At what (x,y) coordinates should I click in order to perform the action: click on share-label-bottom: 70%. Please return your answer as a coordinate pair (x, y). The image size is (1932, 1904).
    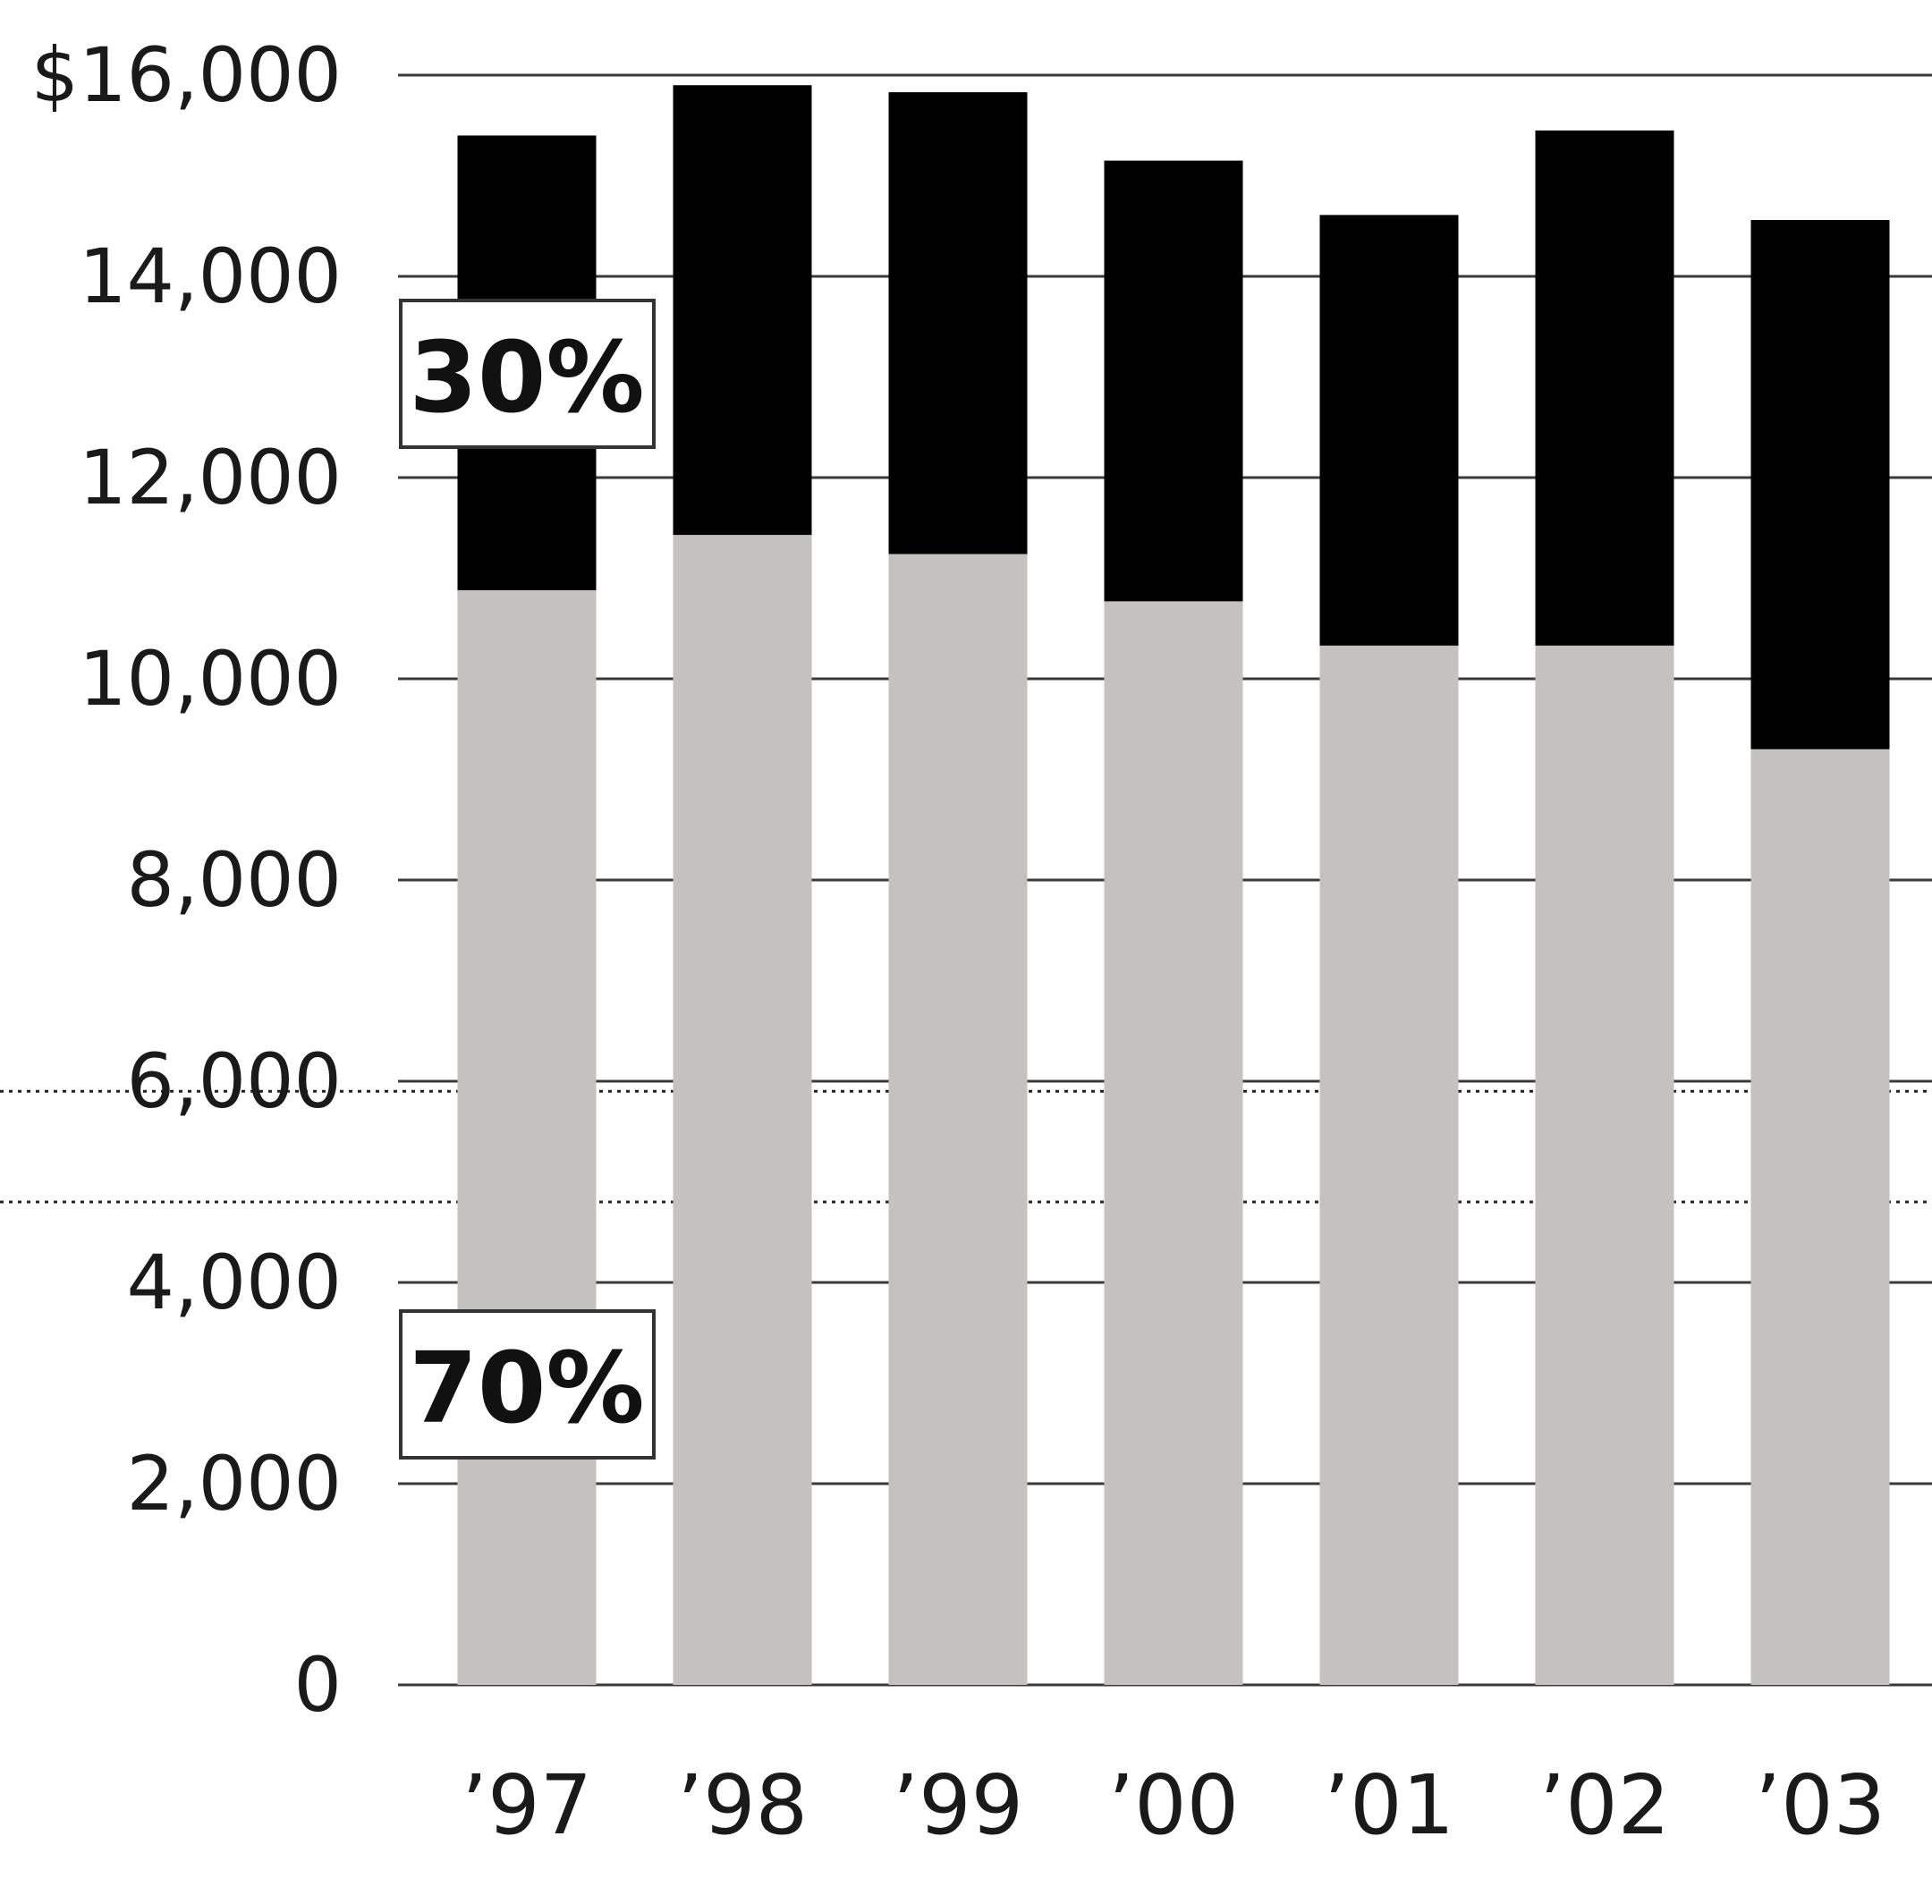
    Looking at the image, I should click on (527, 1384).